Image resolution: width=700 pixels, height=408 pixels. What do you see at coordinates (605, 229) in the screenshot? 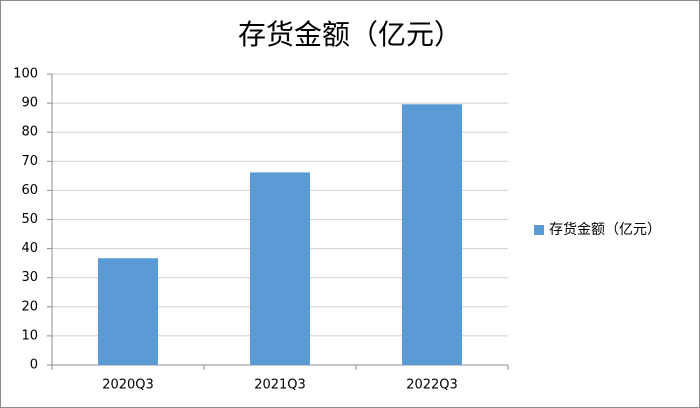
I see `legend-label: 存货金额（亿元）` at bounding box center [605, 229].